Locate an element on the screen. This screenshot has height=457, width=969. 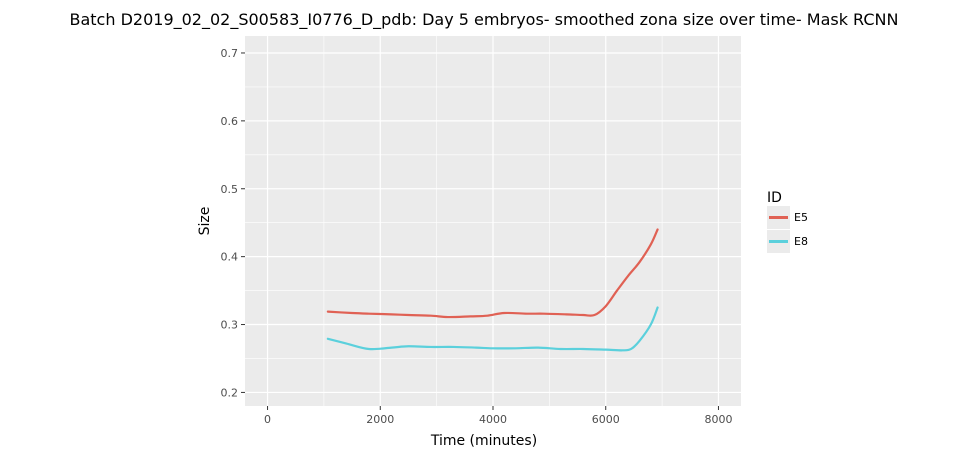
x-tick-label: 8000 is located at coordinates (718, 419).